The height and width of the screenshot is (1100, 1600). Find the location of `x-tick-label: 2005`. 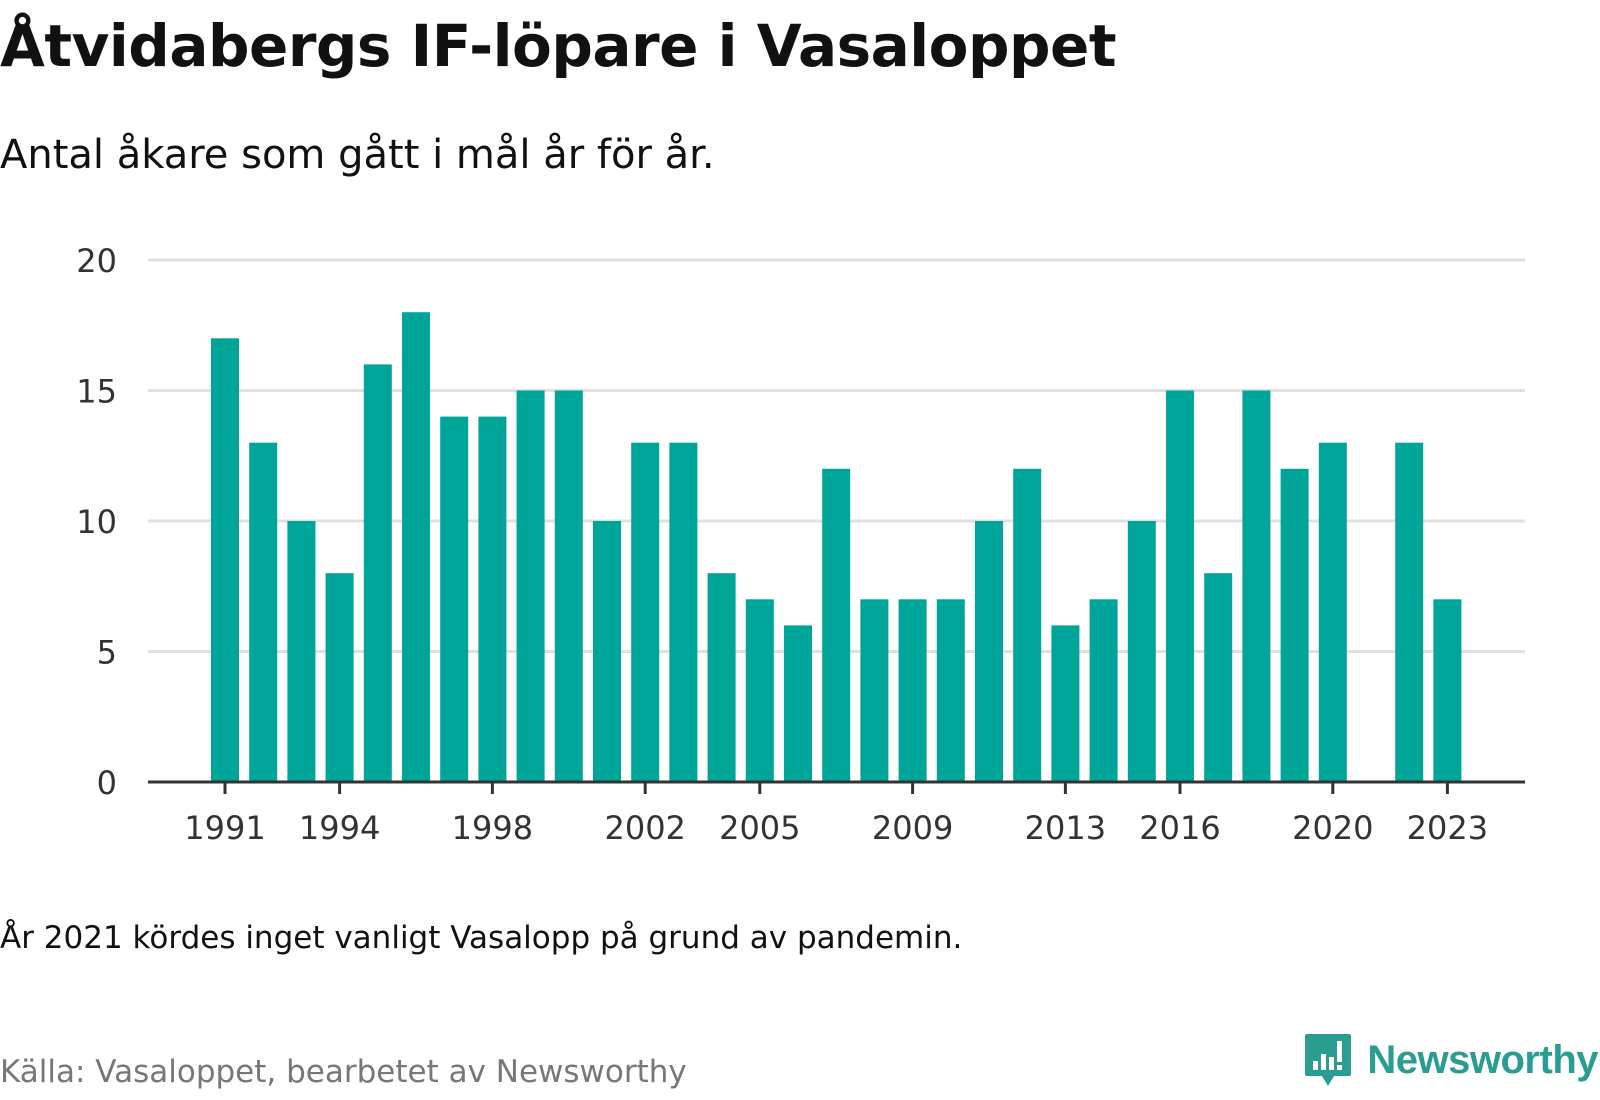

x-tick-label: 2005 is located at coordinates (759, 828).